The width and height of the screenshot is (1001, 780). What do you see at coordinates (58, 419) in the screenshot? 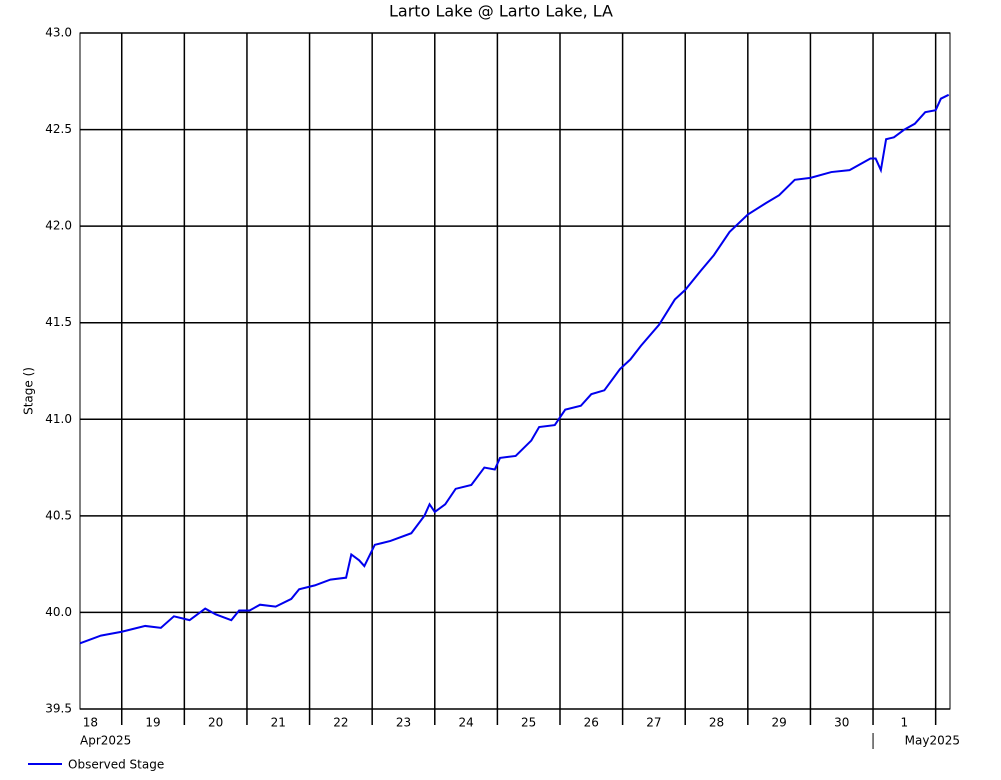
I see `y-tick-label: 41.0` at bounding box center [58, 419].